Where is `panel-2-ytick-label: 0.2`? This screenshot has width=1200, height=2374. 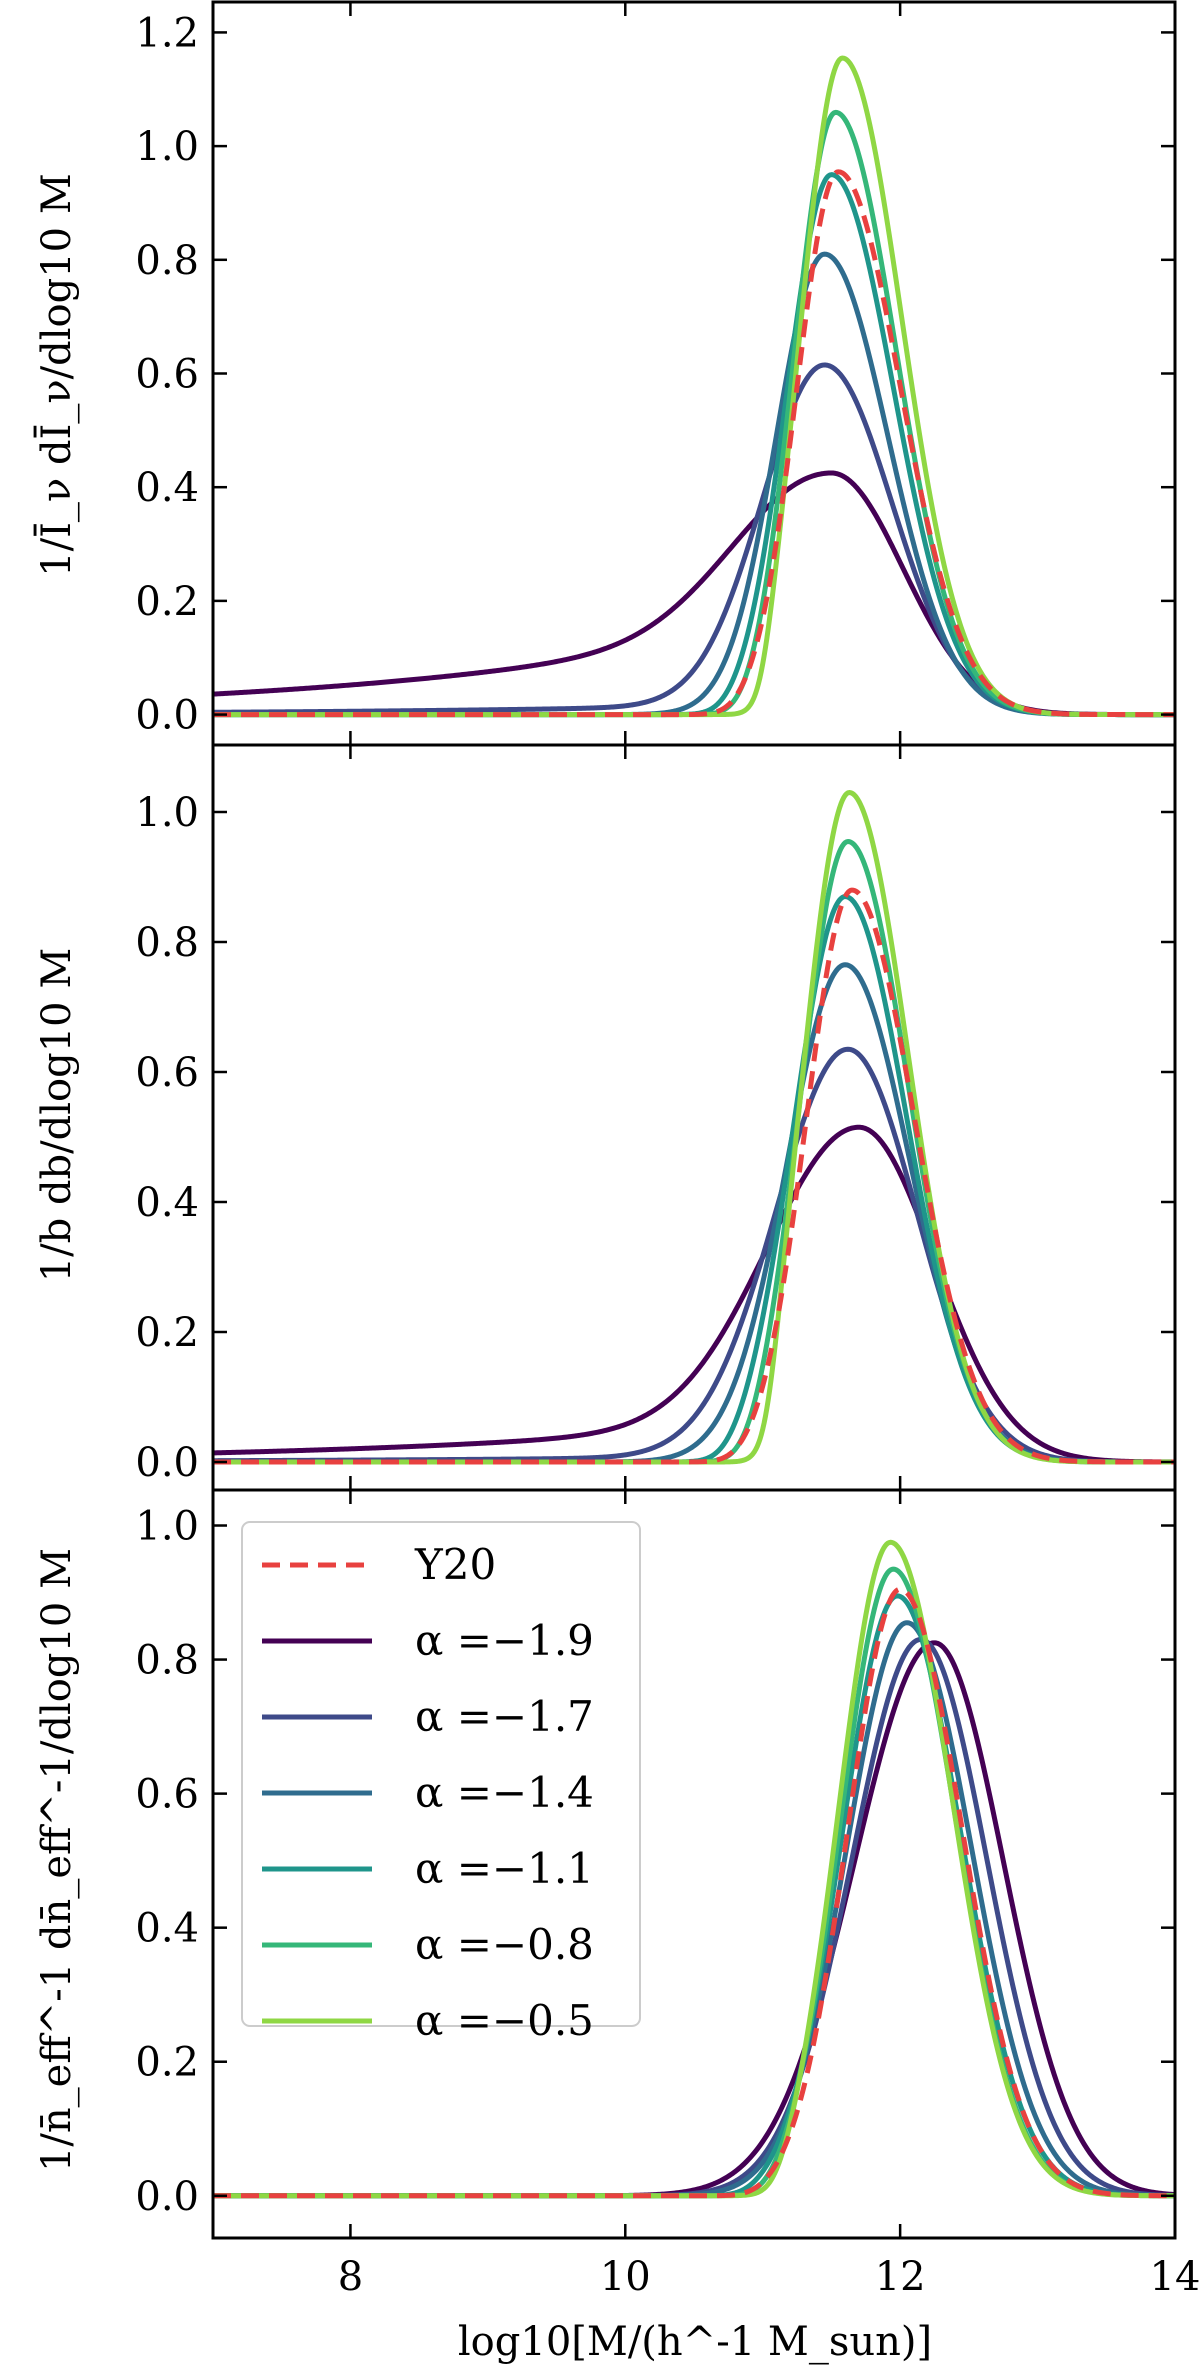
panel-2-ytick-label: 0.2 is located at coordinates (167, 1333).